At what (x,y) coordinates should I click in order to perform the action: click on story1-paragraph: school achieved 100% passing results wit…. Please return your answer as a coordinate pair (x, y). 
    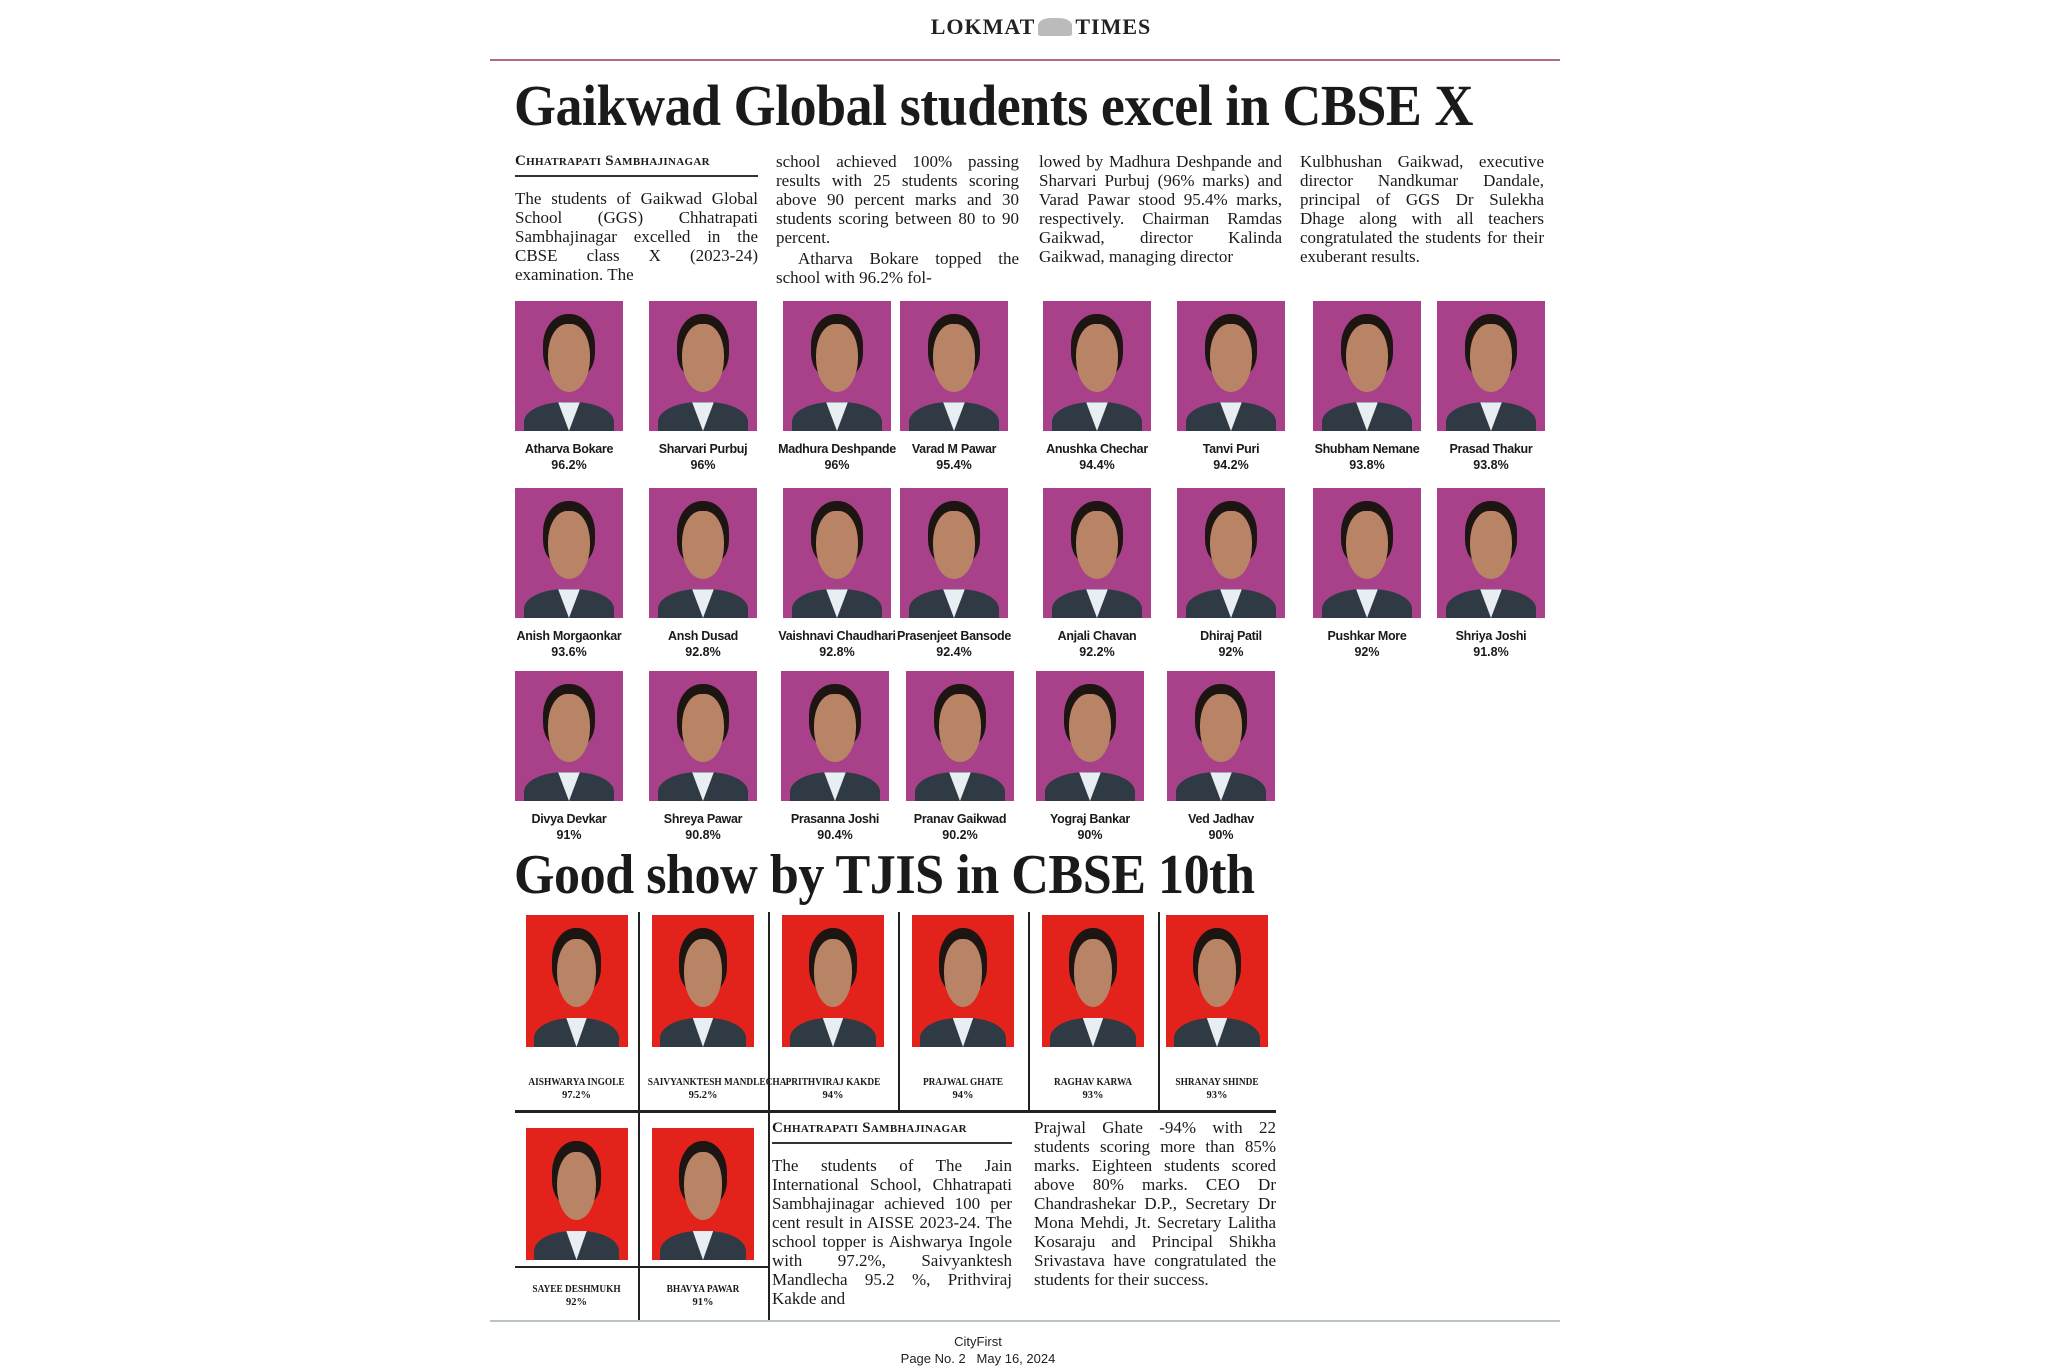
    Looking at the image, I should click on (897, 199).